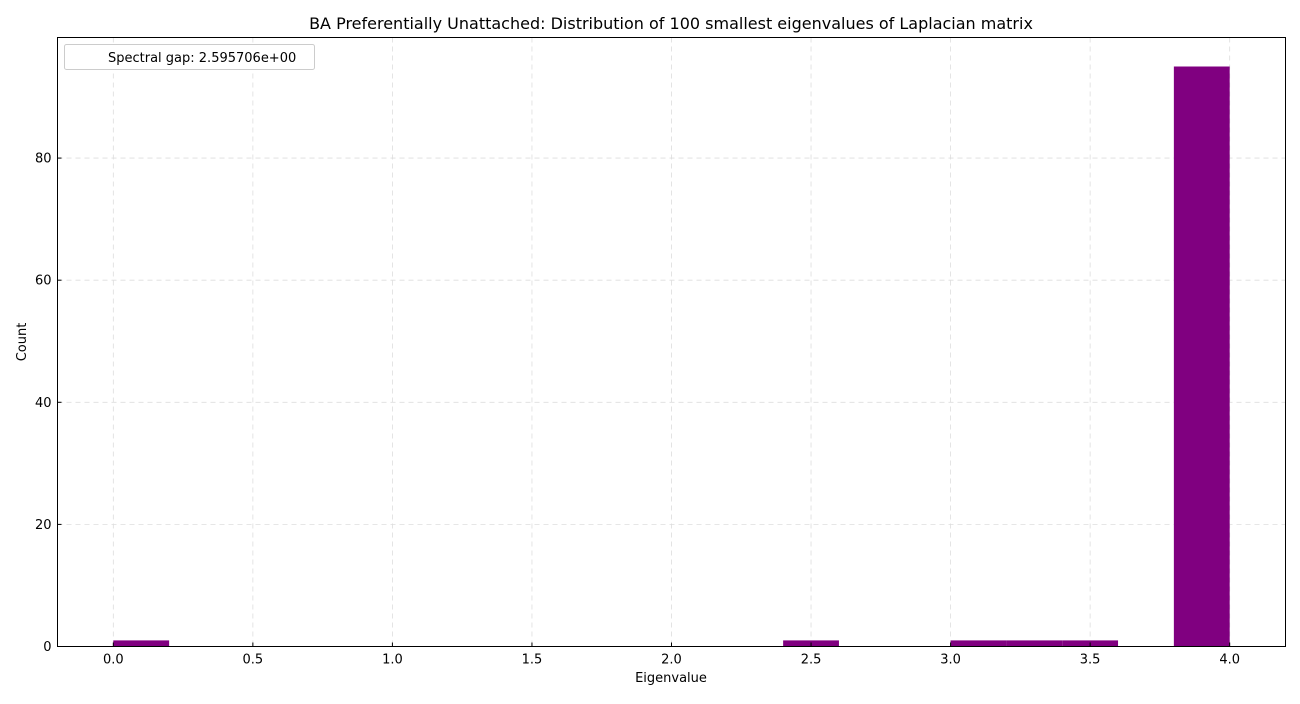 The height and width of the screenshot is (704, 1300). Describe the element at coordinates (113, 660) in the screenshot. I see `x-tick-label: 0.0` at that location.